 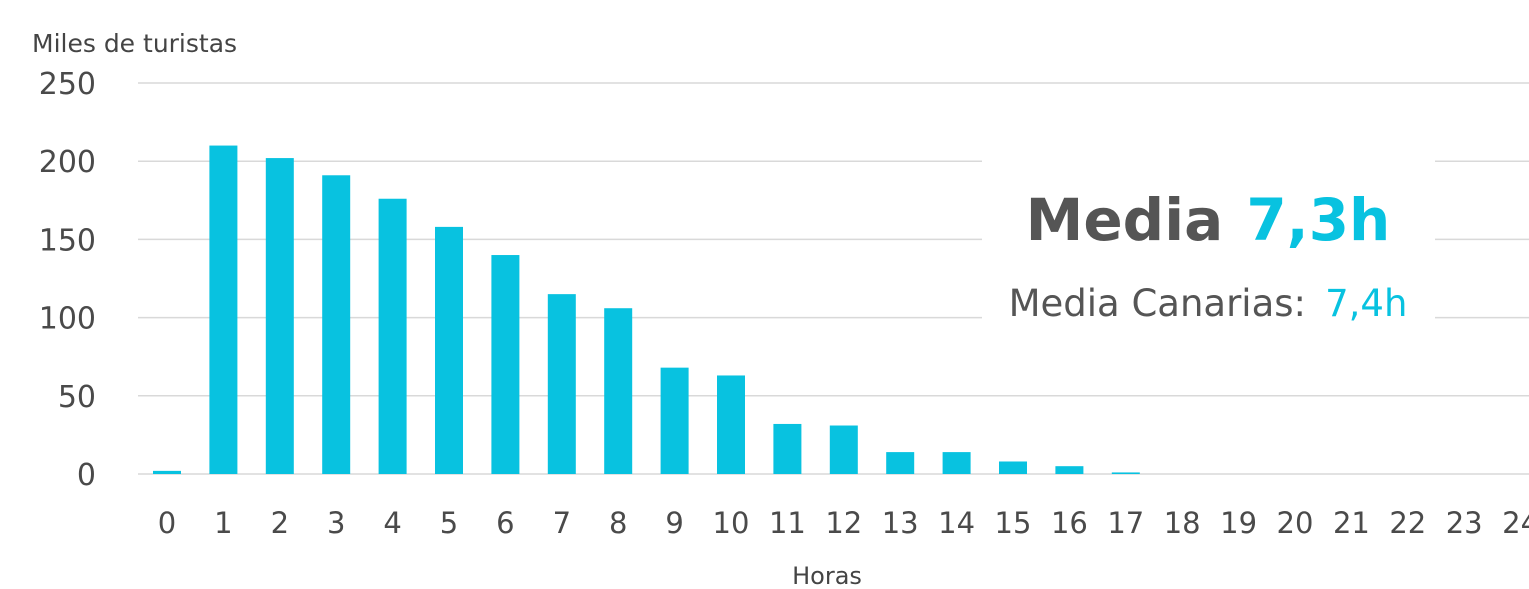 I want to click on y-tick-label-250: 250, so click(x=67, y=84).